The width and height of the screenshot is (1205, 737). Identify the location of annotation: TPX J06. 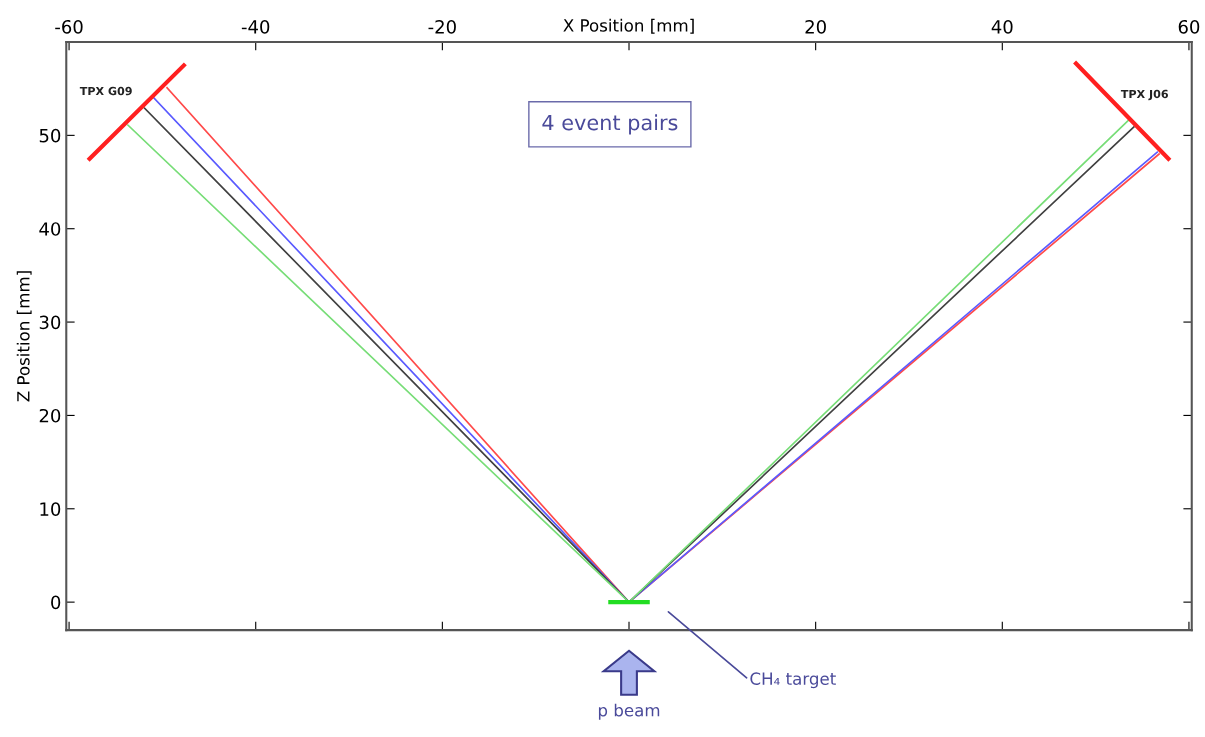
(1144, 95).